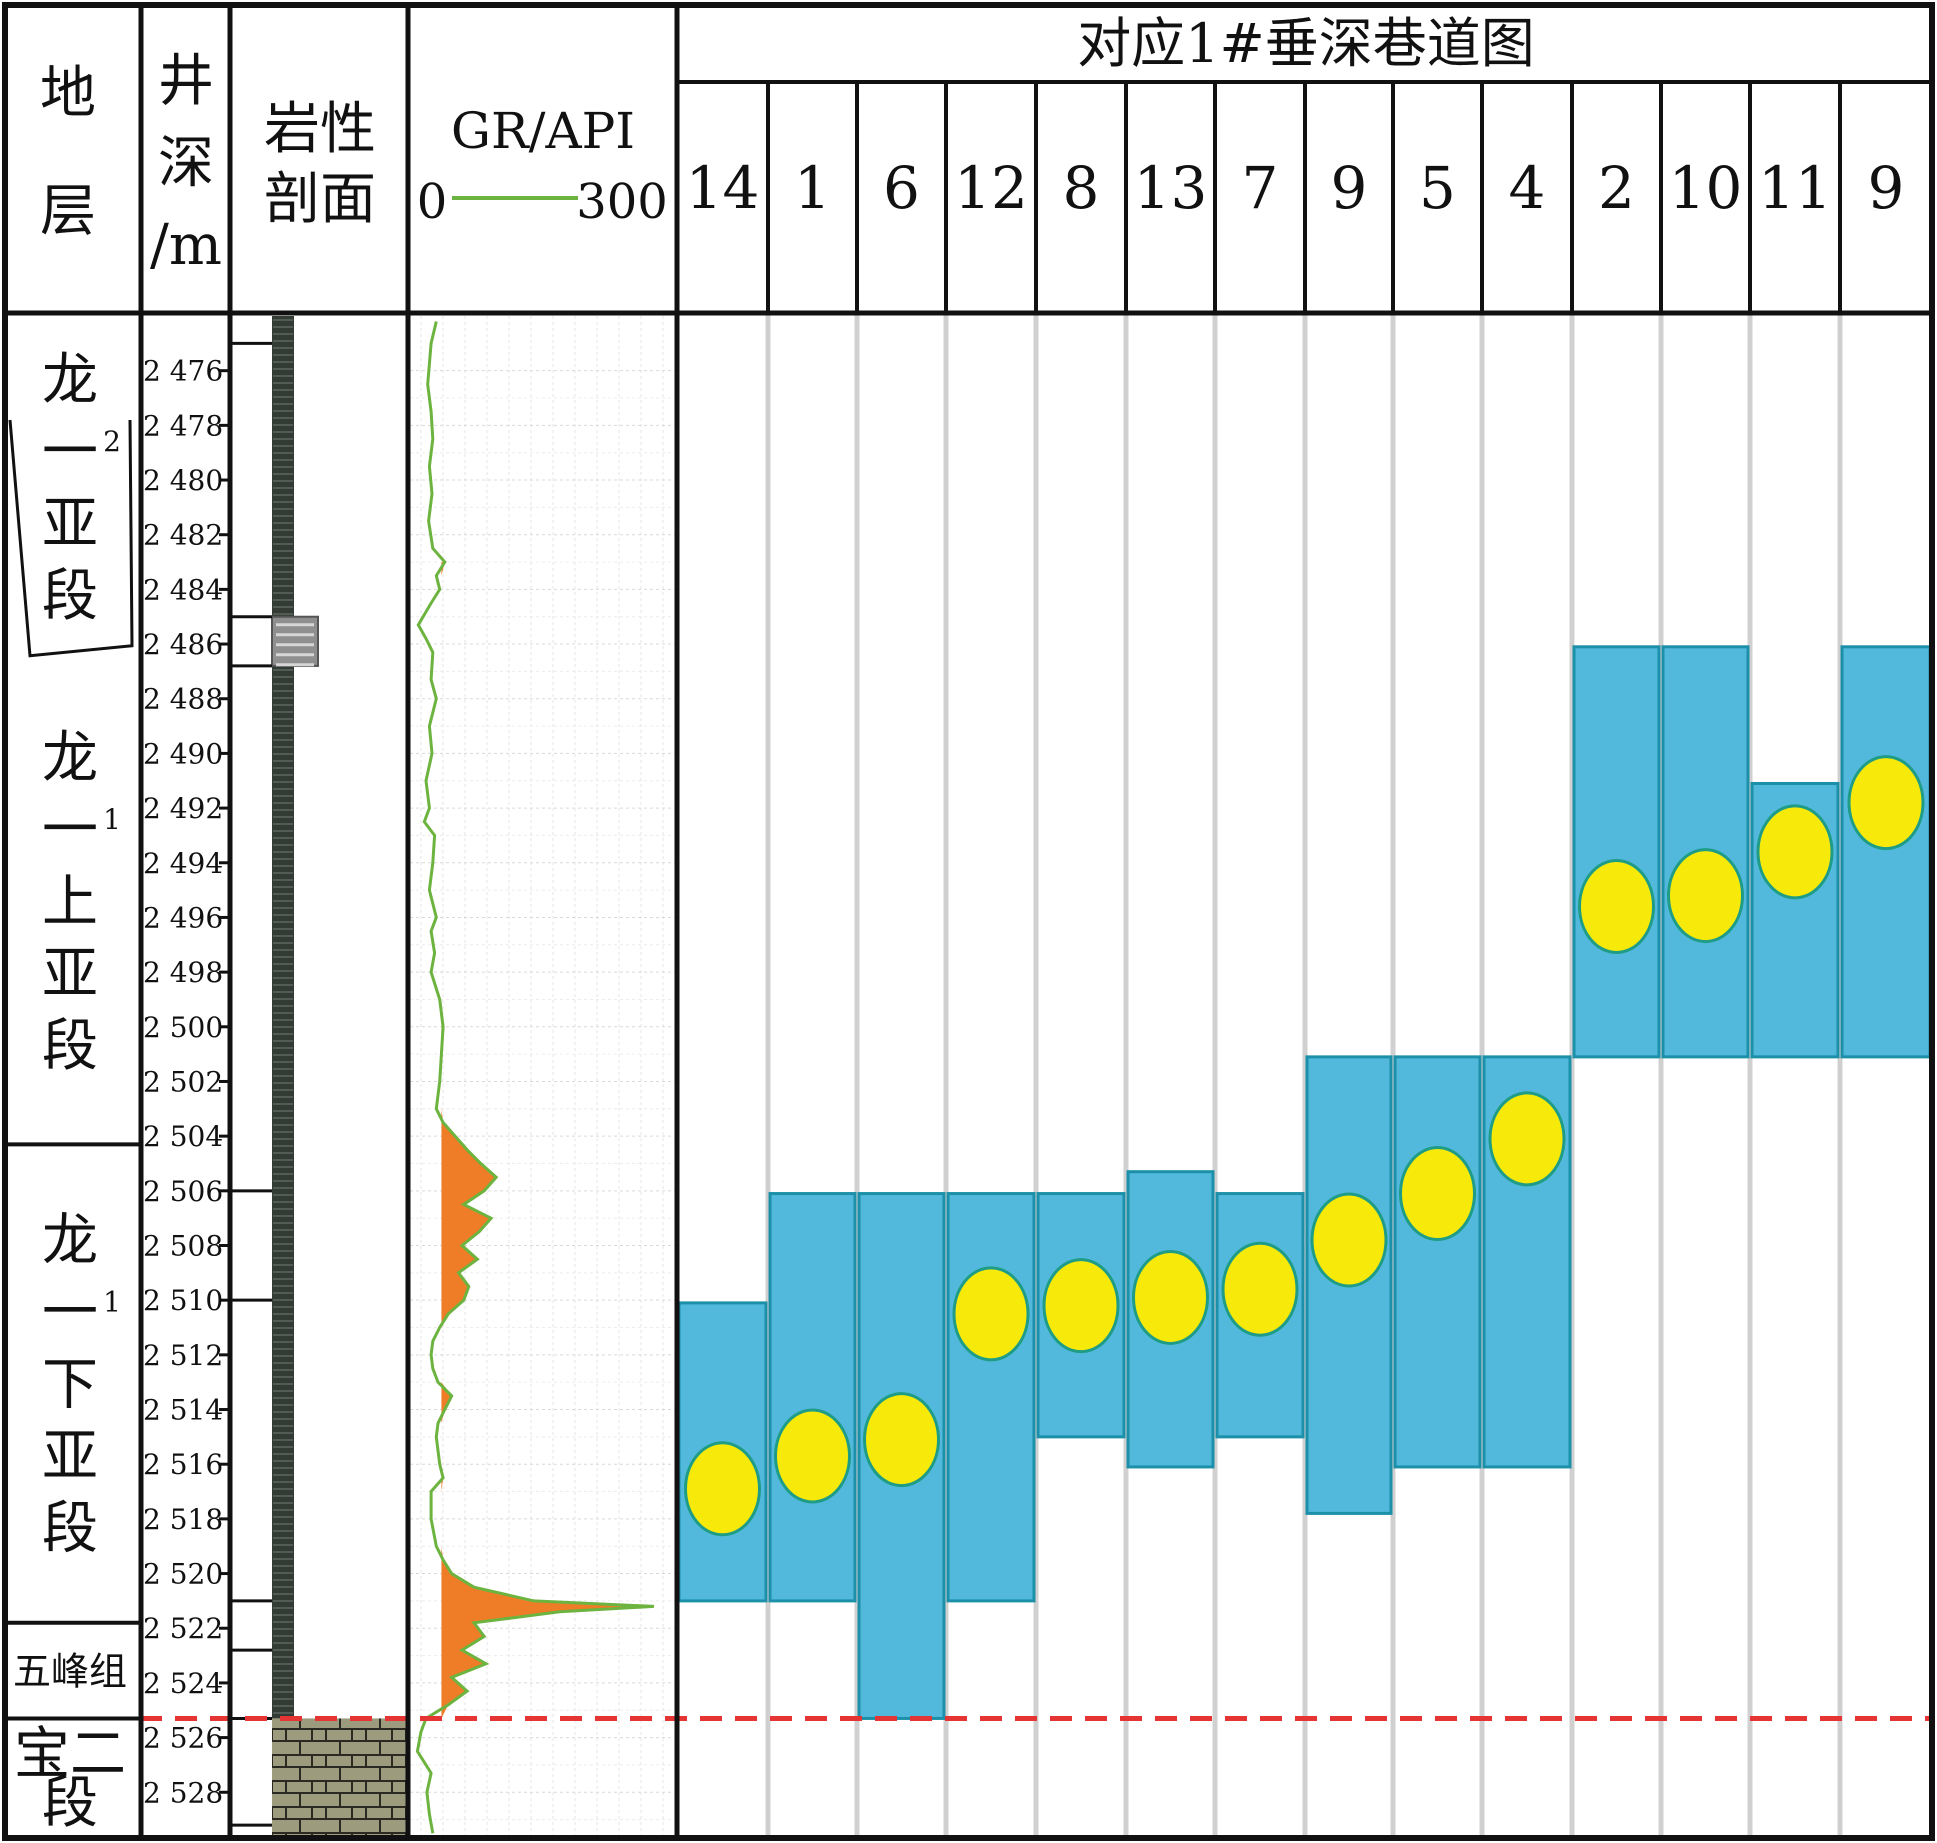 This screenshot has width=1937, height=1843. I want to click on depth-tick-label: 2 504, so click(183, 1136).